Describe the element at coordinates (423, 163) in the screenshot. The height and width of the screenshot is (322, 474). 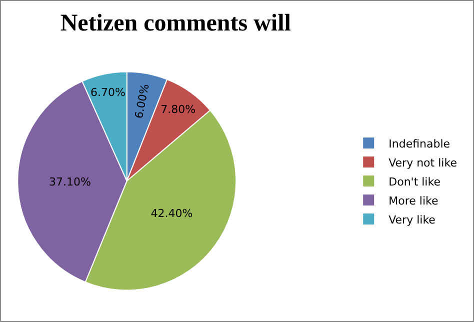
I see `legend-label: Very not like` at that location.